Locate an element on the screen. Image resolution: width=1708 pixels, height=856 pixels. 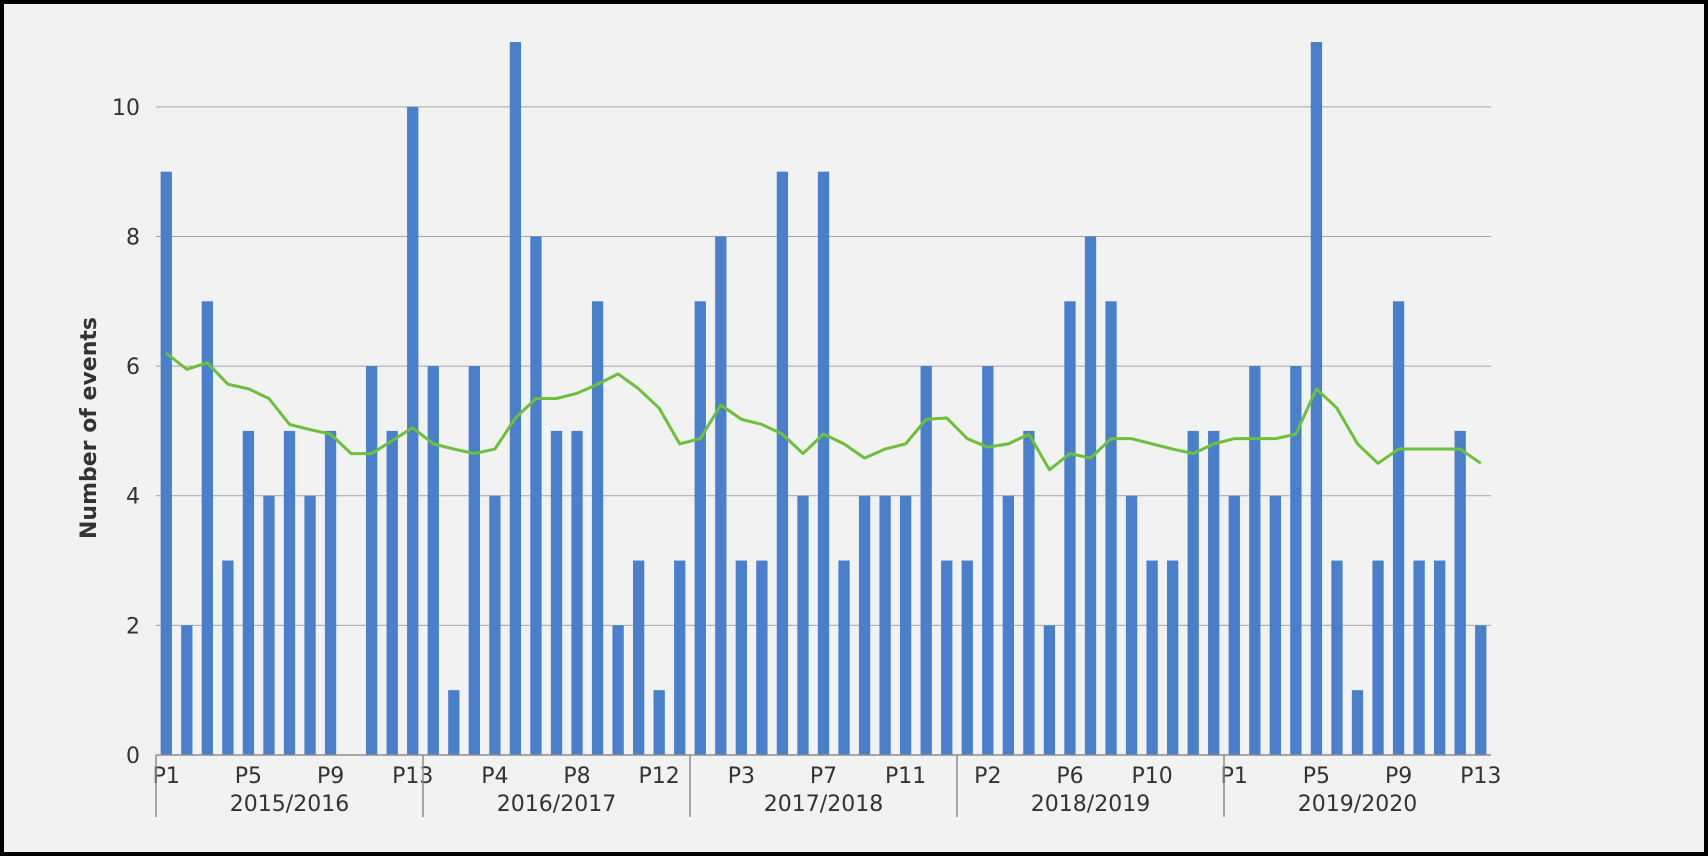
y-tick-label: 4 is located at coordinates (133, 497).